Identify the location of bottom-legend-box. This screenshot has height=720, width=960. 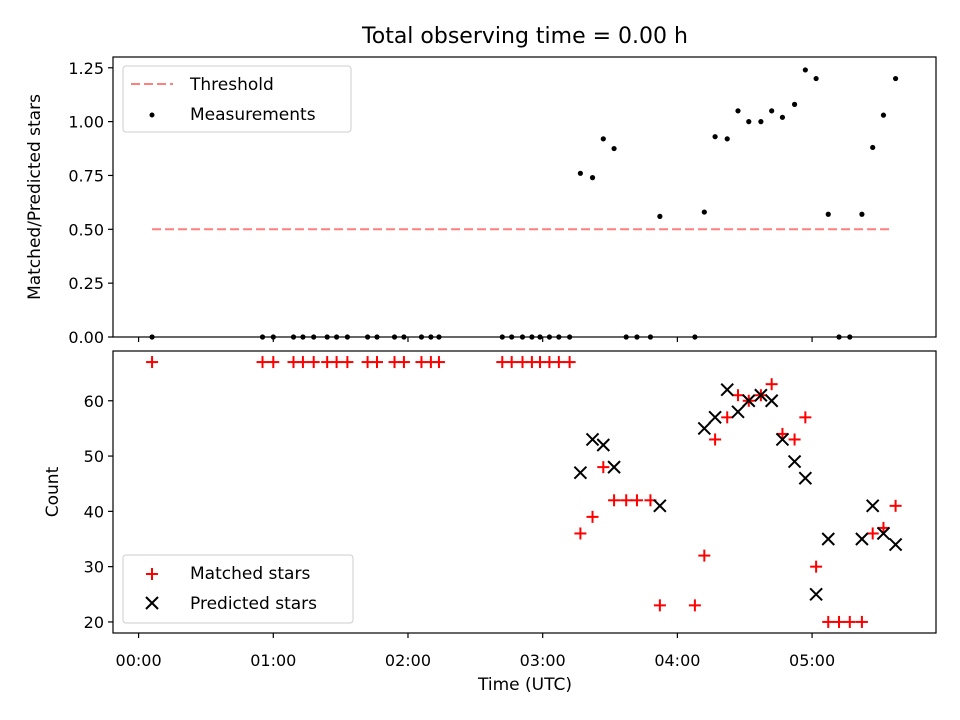
(238, 589).